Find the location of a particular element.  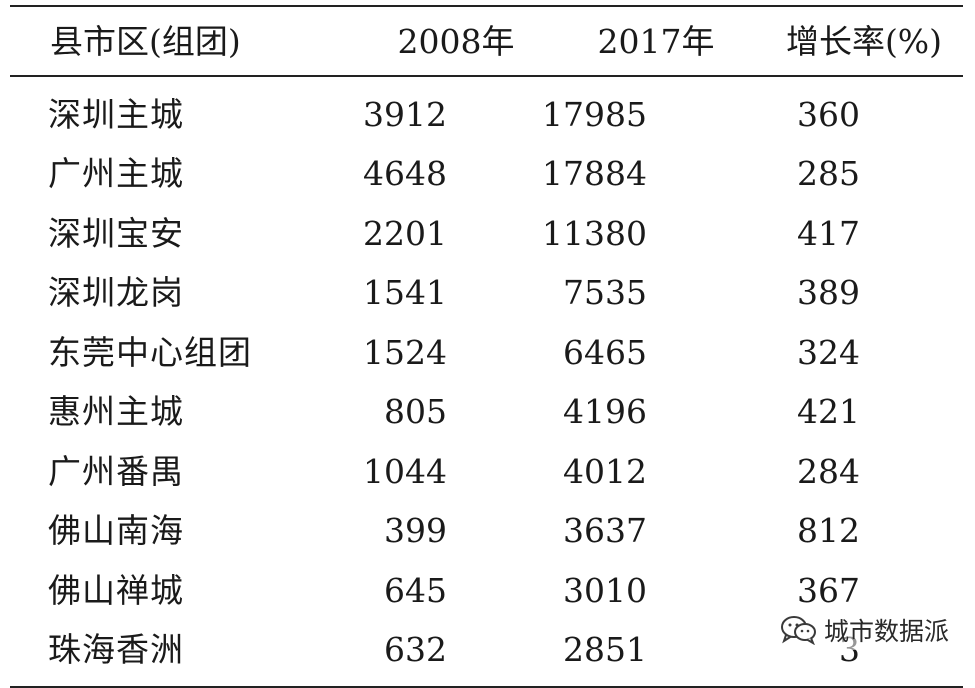

cell-growth-rate: 421 is located at coordinates (828, 412).